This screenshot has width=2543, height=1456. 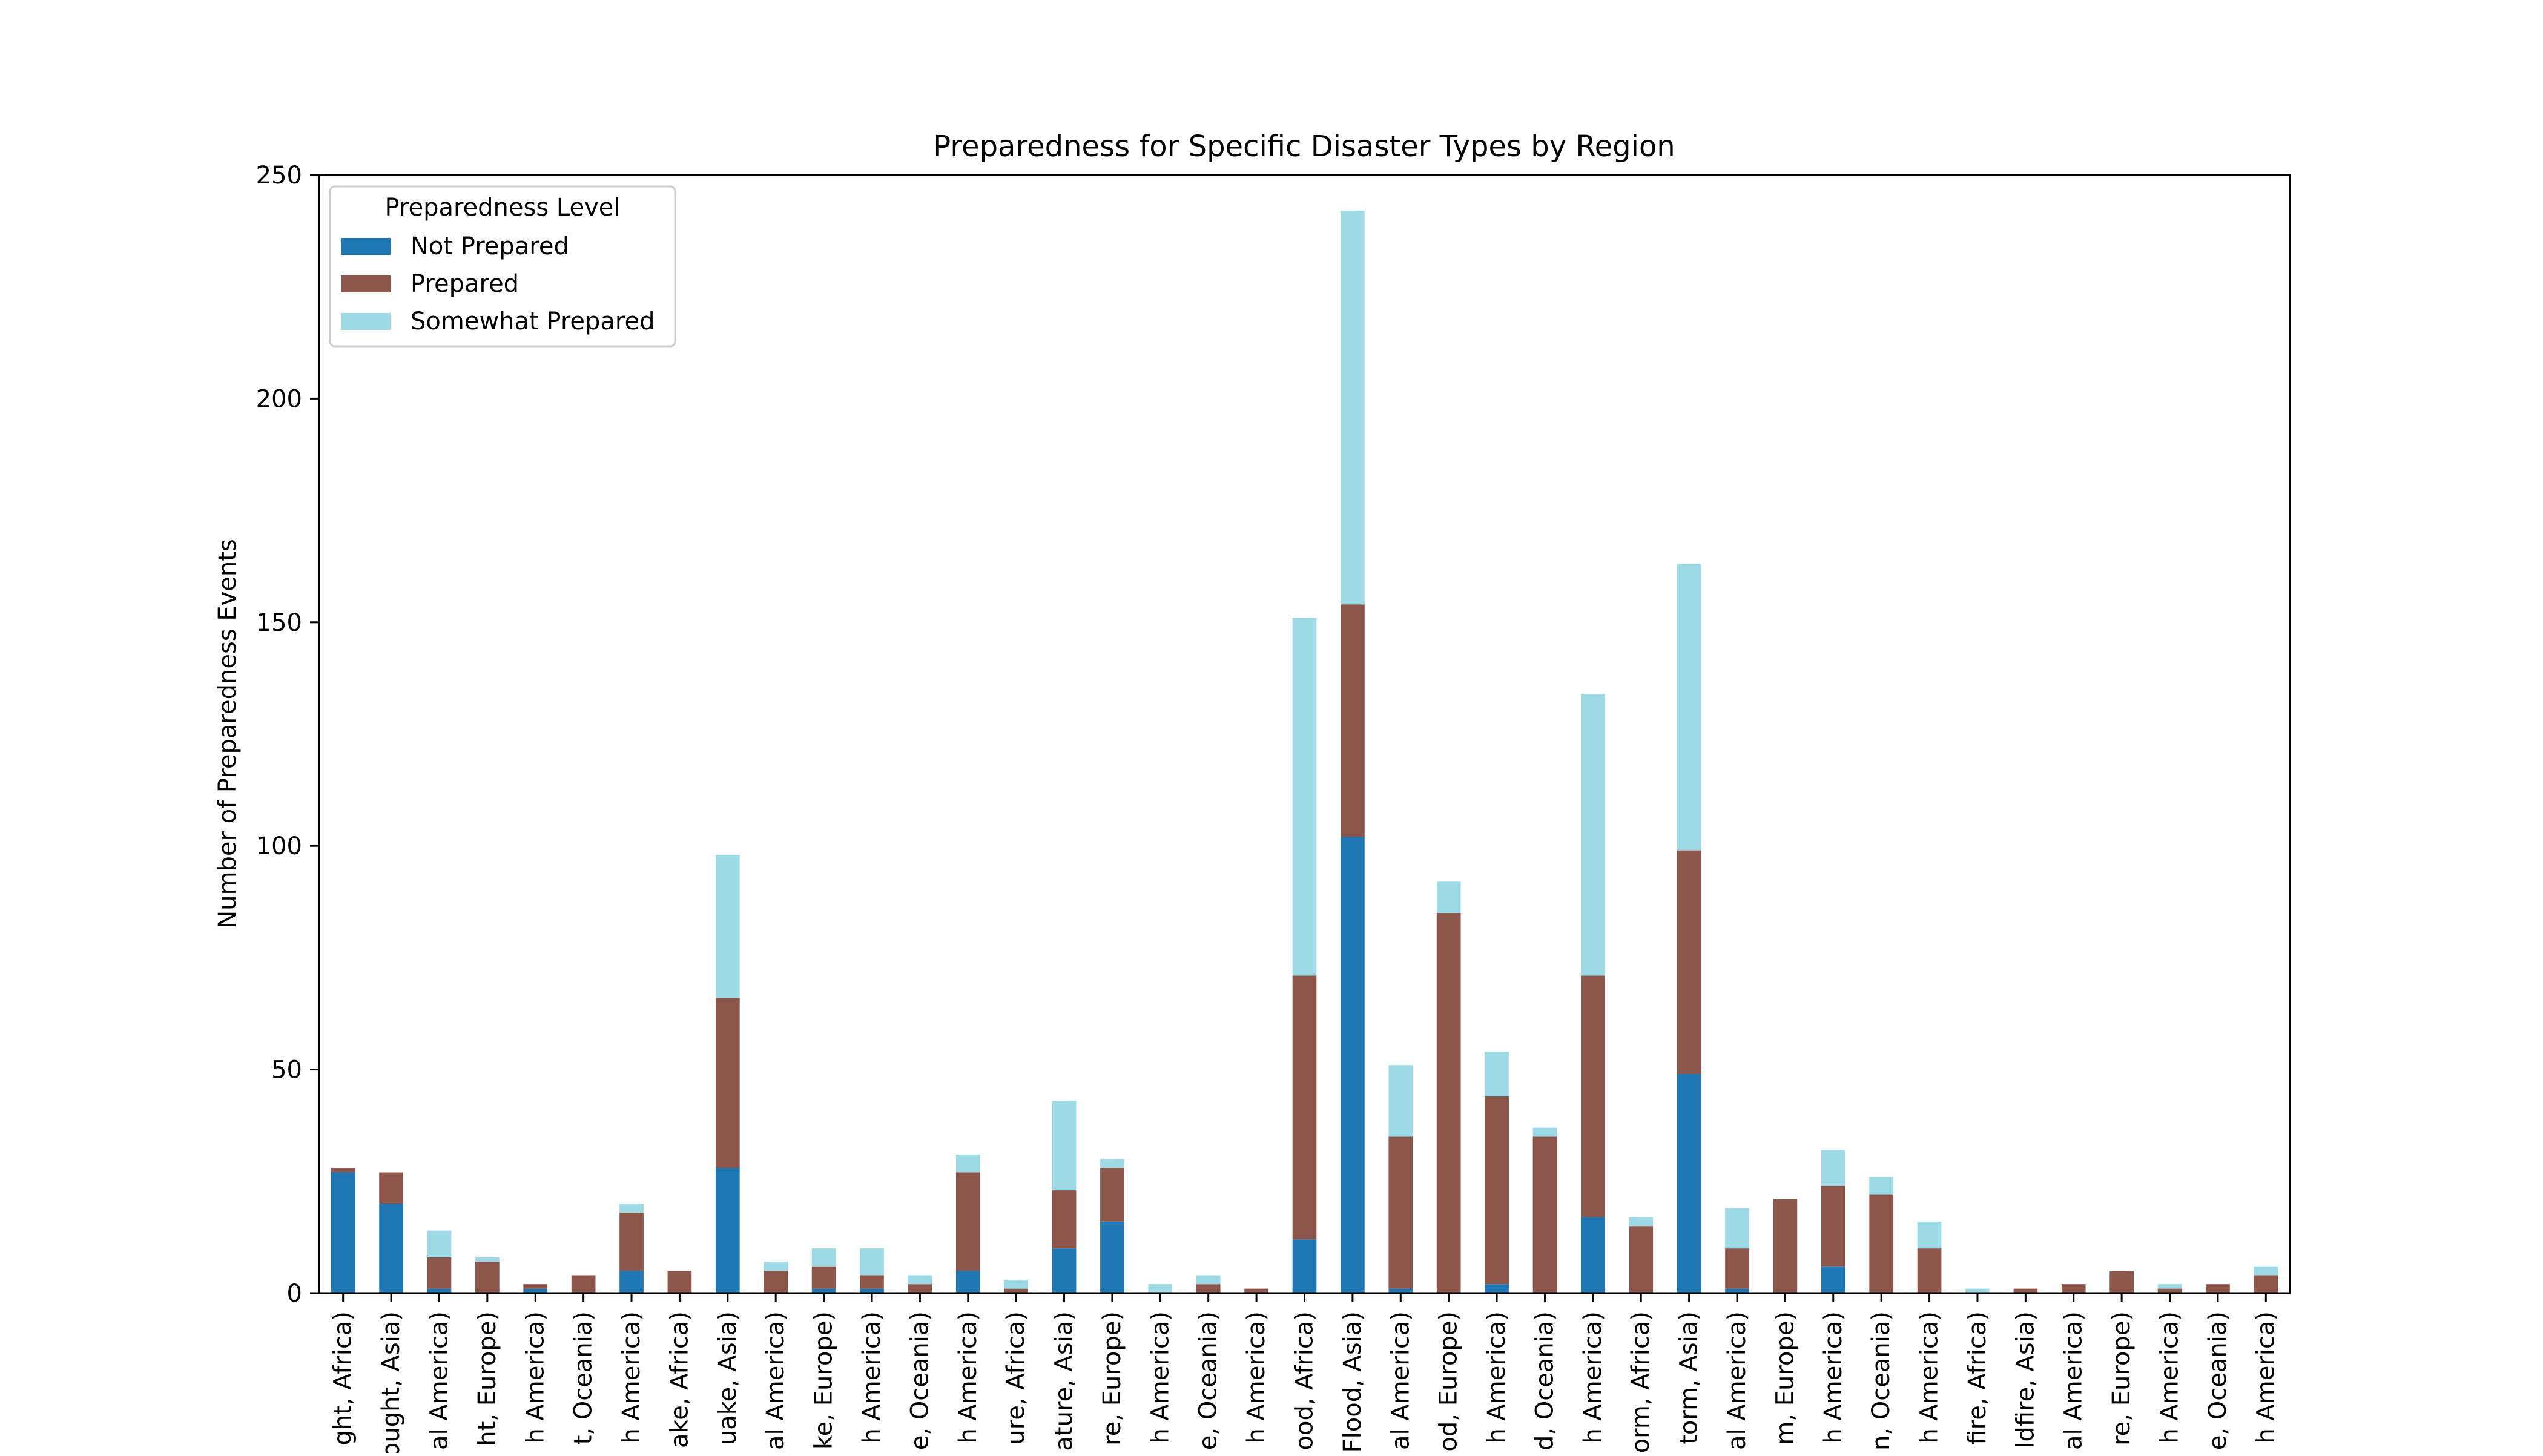 What do you see at coordinates (824, 1380) in the screenshot?
I see `x-tick-label: ke, Europe)` at bounding box center [824, 1380].